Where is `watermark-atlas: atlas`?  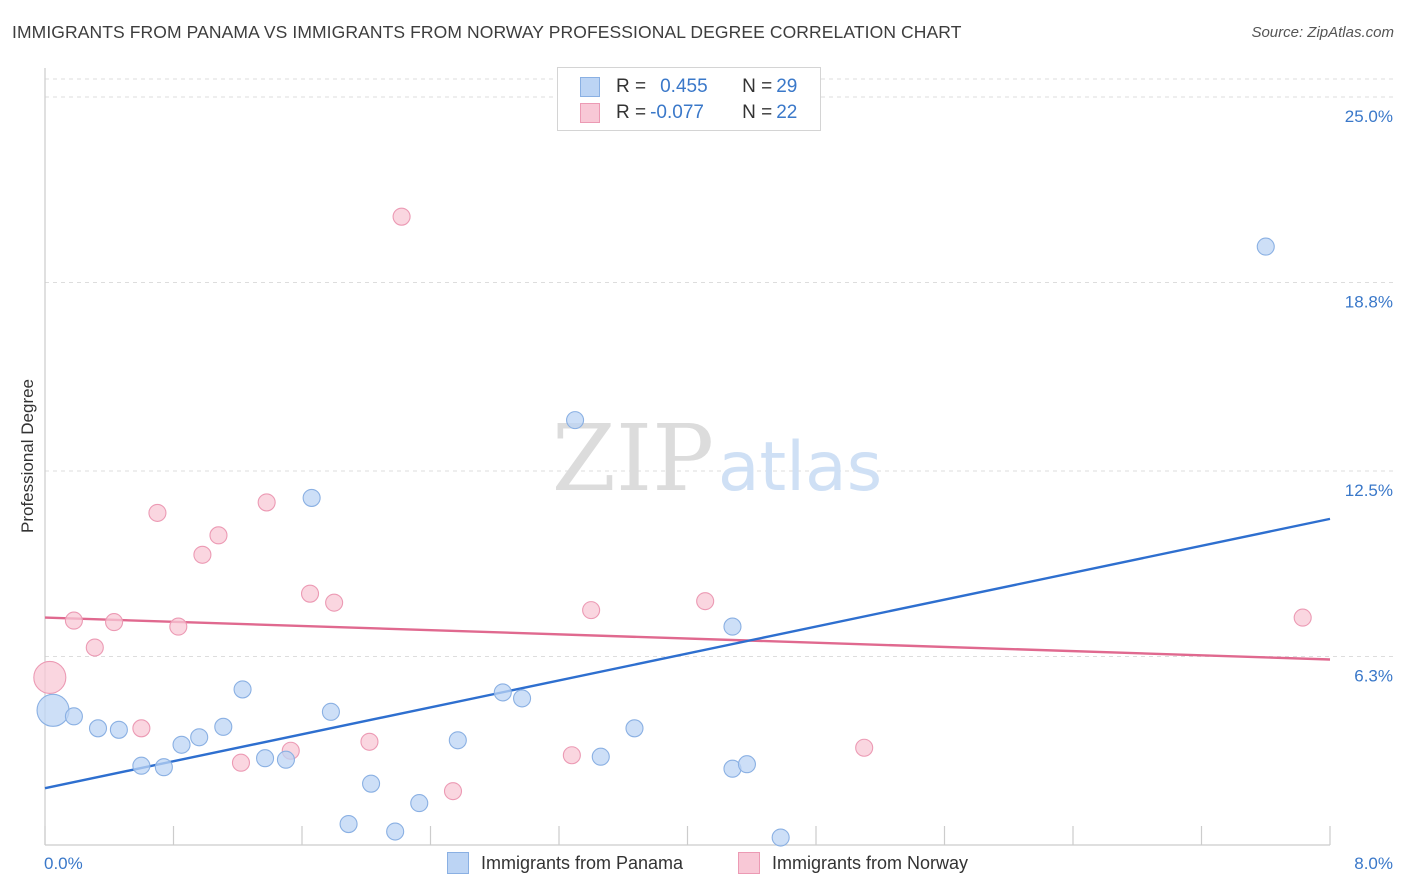 watermark-atlas: atlas is located at coordinates (800, 467).